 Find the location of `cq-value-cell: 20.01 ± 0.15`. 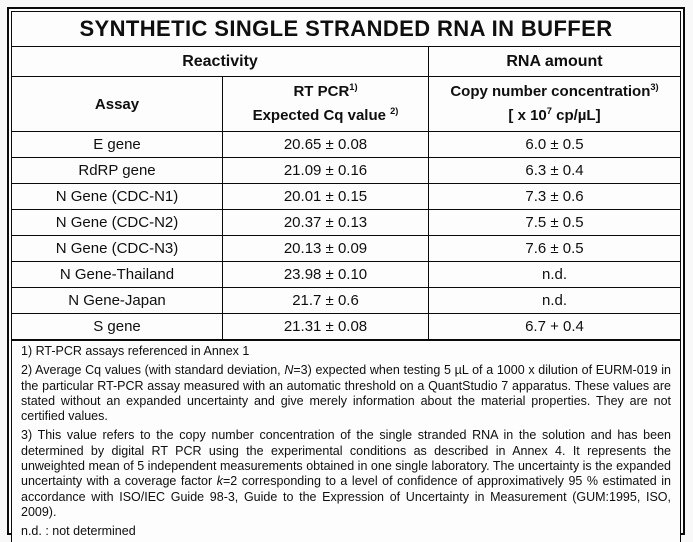

cq-value-cell: 20.01 ± 0.15 is located at coordinates (325, 196).